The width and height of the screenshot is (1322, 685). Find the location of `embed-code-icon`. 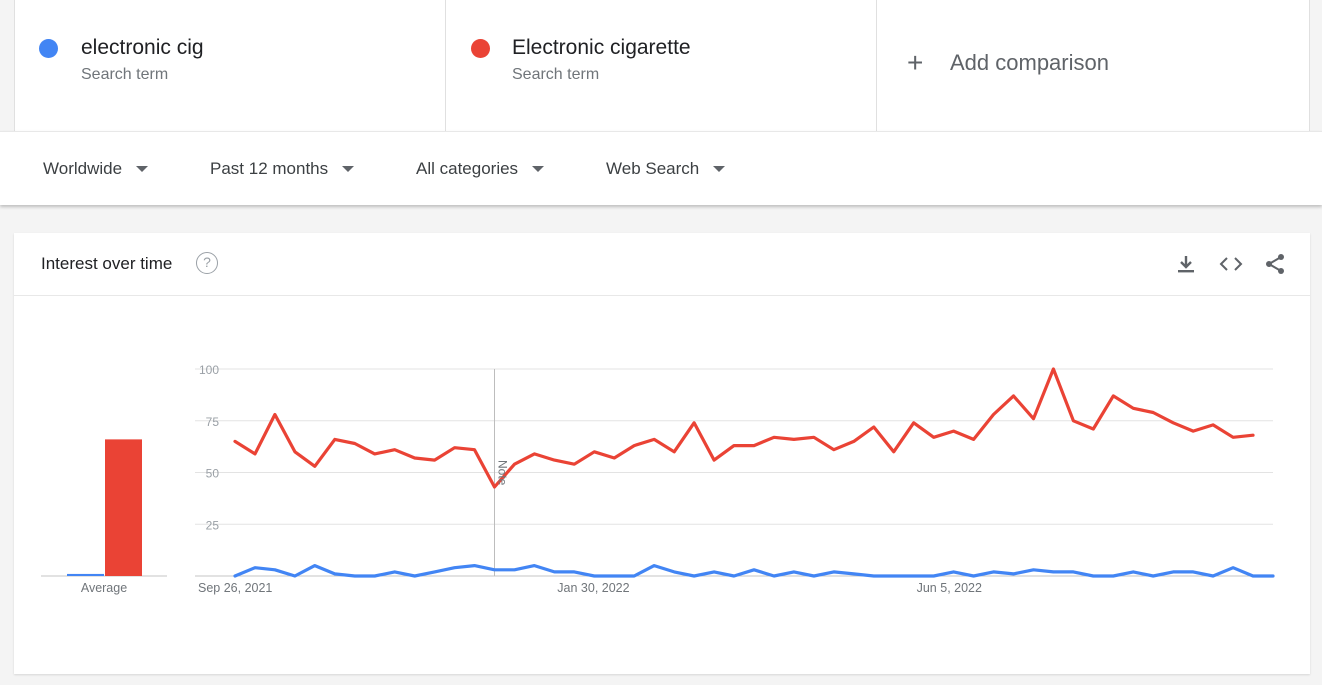

embed-code-icon is located at coordinates (1231, 264).